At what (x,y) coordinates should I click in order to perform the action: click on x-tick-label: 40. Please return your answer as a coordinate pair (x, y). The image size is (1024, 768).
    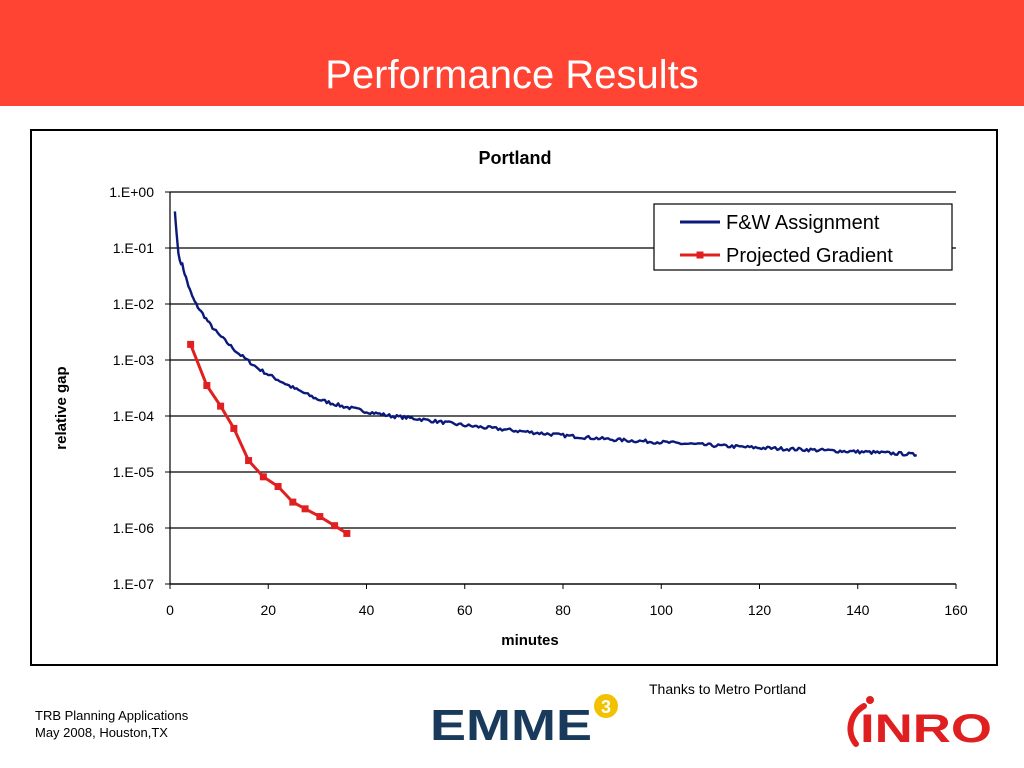
    Looking at the image, I should click on (367, 610).